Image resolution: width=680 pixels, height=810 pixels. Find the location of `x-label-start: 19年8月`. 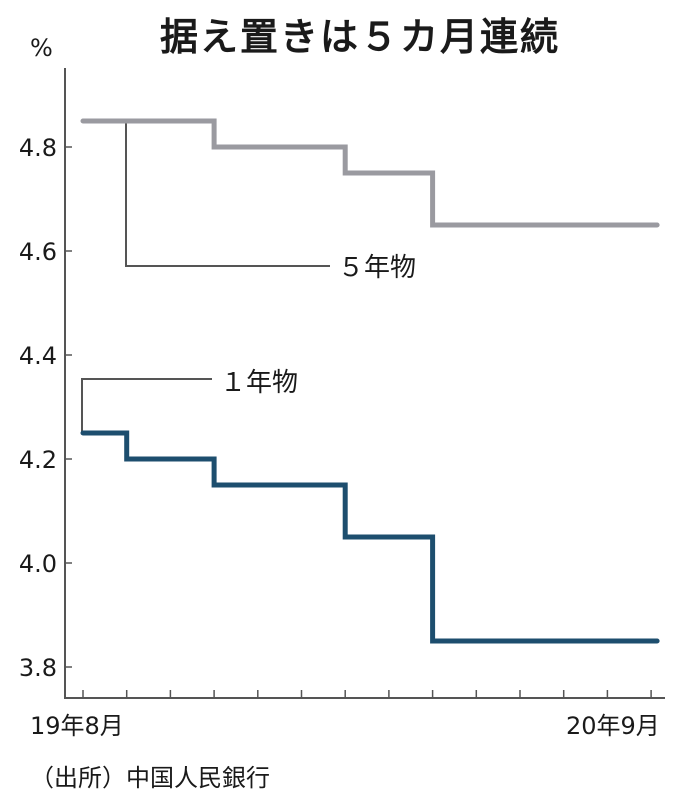

x-label-start: 19年8月 is located at coordinates (77, 726).